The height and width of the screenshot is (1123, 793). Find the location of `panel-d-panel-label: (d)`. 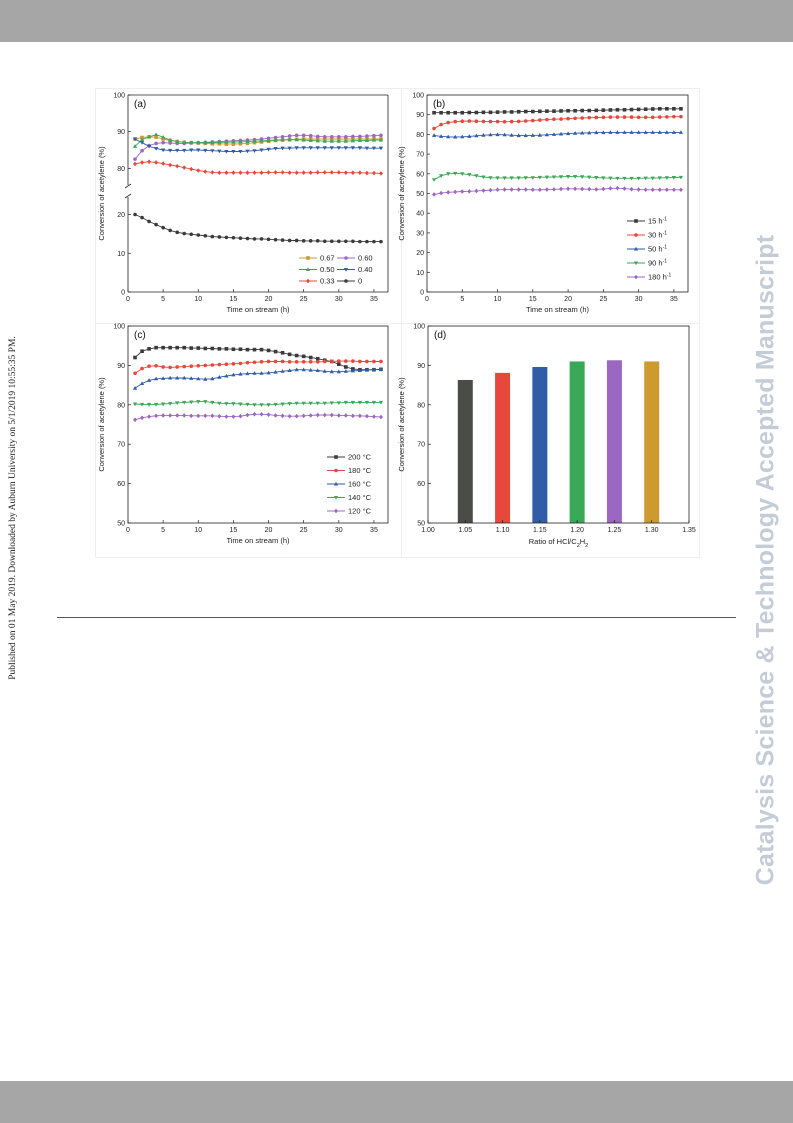

panel-d-panel-label: (d) is located at coordinates (440, 335).